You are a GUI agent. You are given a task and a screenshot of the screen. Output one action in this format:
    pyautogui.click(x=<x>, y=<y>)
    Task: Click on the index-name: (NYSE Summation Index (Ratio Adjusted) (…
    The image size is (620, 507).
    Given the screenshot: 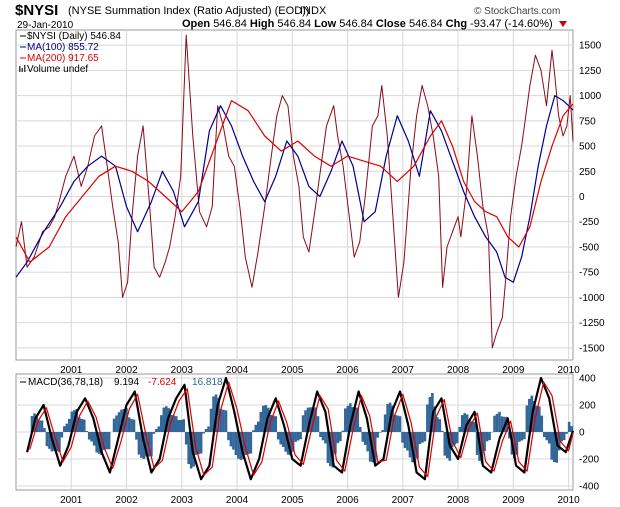 What is the action you would take?
    pyautogui.click(x=189, y=11)
    